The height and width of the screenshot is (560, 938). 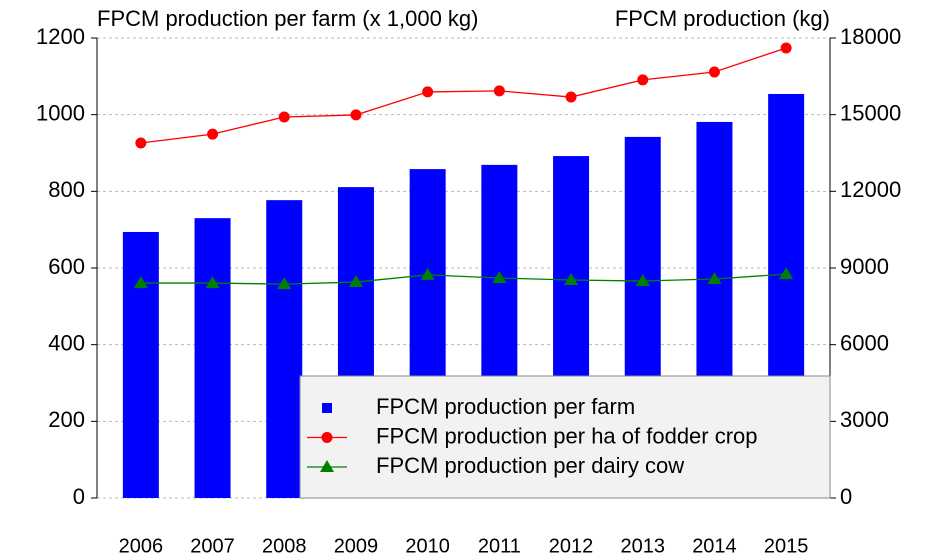 I want to click on legend-label: FPCM production per farm, so click(x=505, y=406).